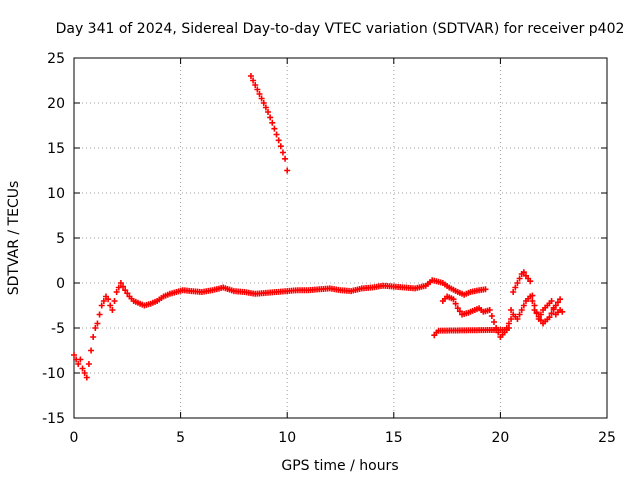  I want to click on y-tick-label: 0, so click(60, 284).